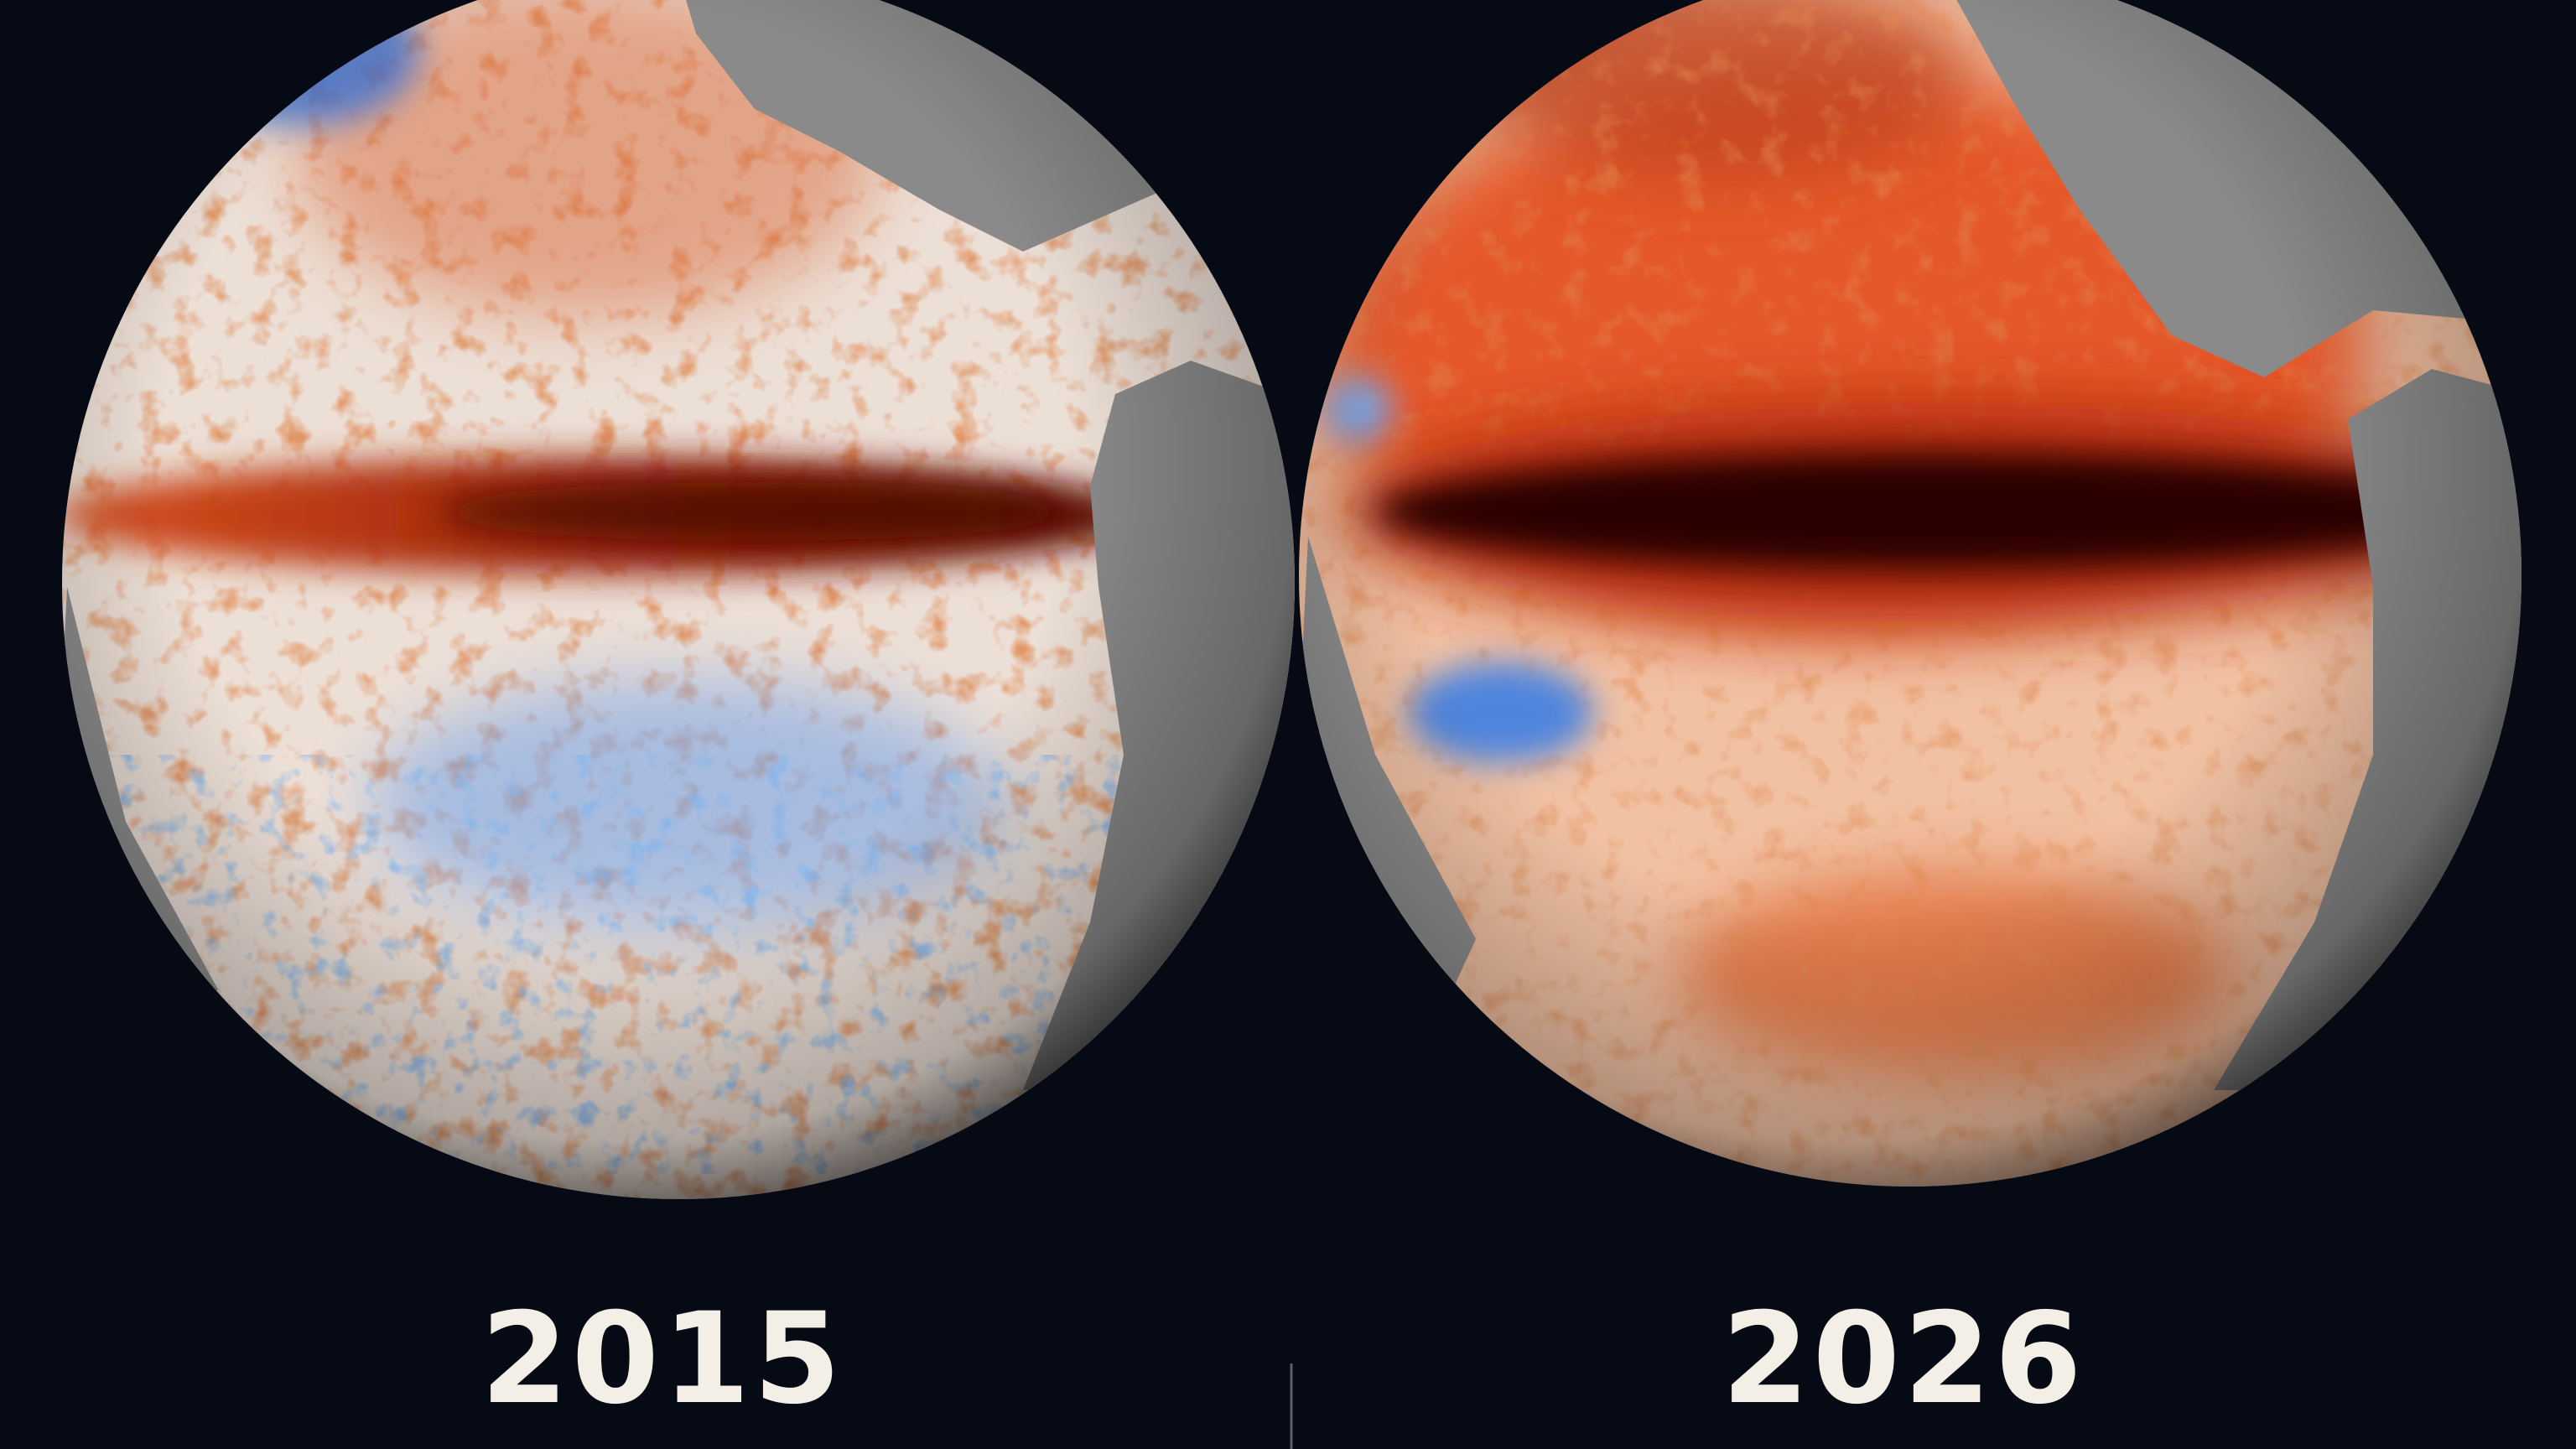 This screenshot has height=1449, width=2576. What do you see at coordinates (662, 1359) in the screenshot?
I see `year-label: 2015` at bounding box center [662, 1359].